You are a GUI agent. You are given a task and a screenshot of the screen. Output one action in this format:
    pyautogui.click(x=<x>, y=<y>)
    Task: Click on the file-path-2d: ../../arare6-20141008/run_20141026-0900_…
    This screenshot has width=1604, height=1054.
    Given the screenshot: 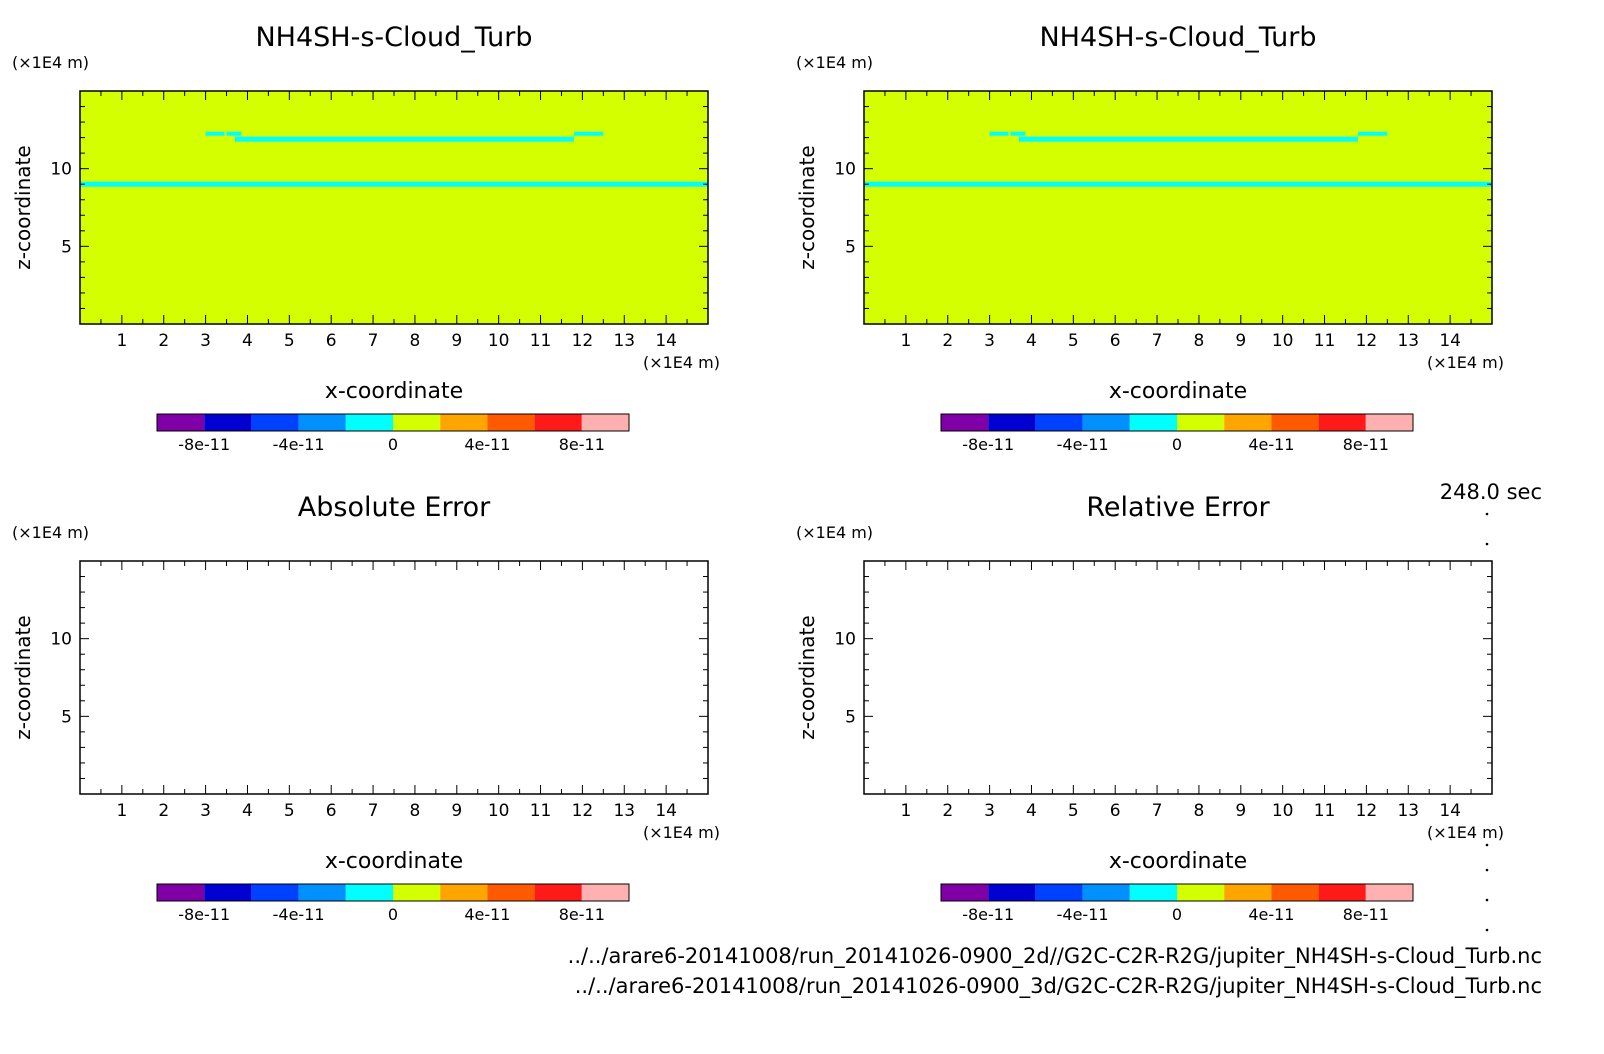 What is the action you would take?
    pyautogui.click(x=1054, y=956)
    